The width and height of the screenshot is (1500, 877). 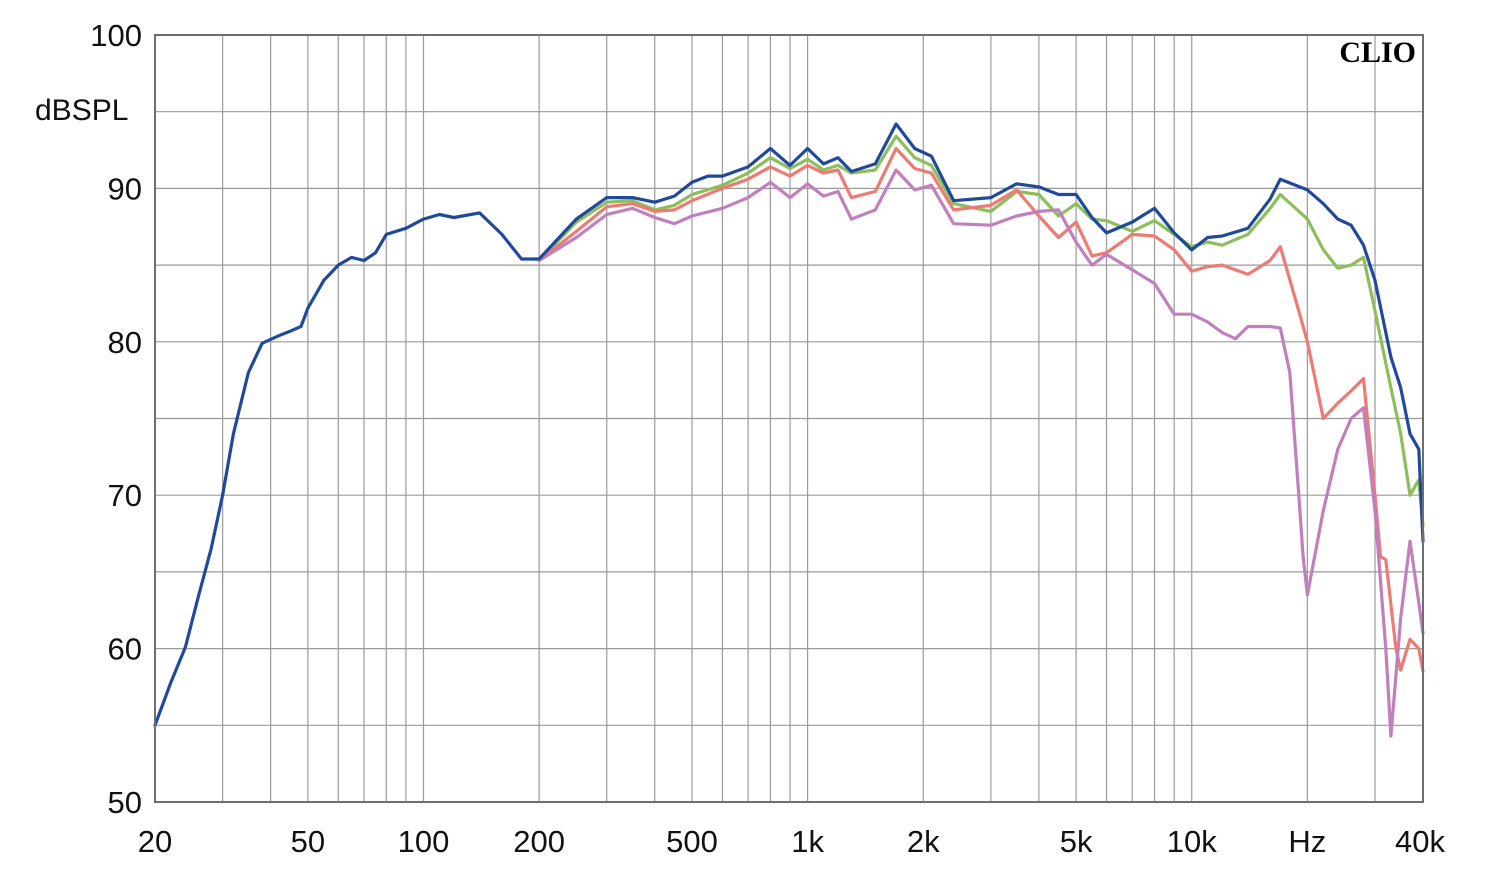 I want to click on x-tick-label: 40k, so click(x=1420, y=841).